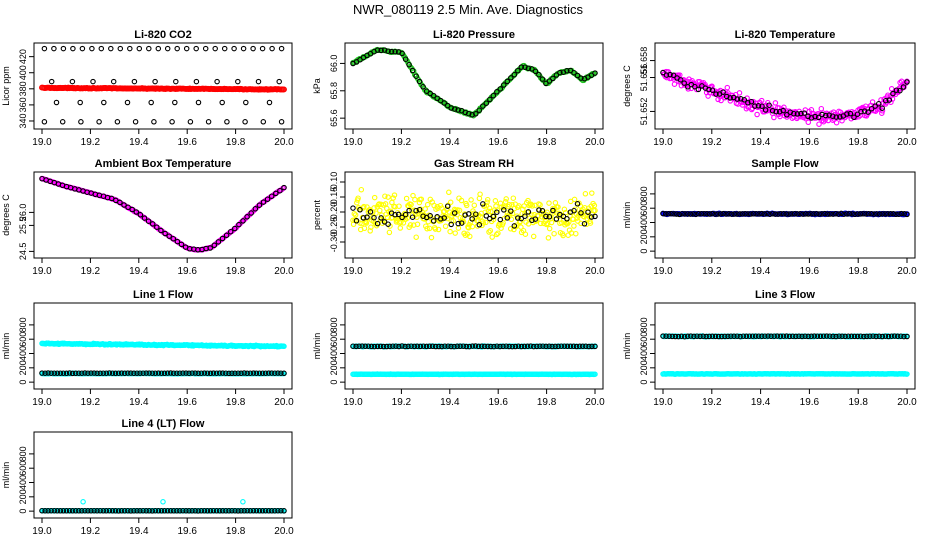 The height and width of the screenshot is (540, 936). I want to click on plot-frame, so click(785, 215).